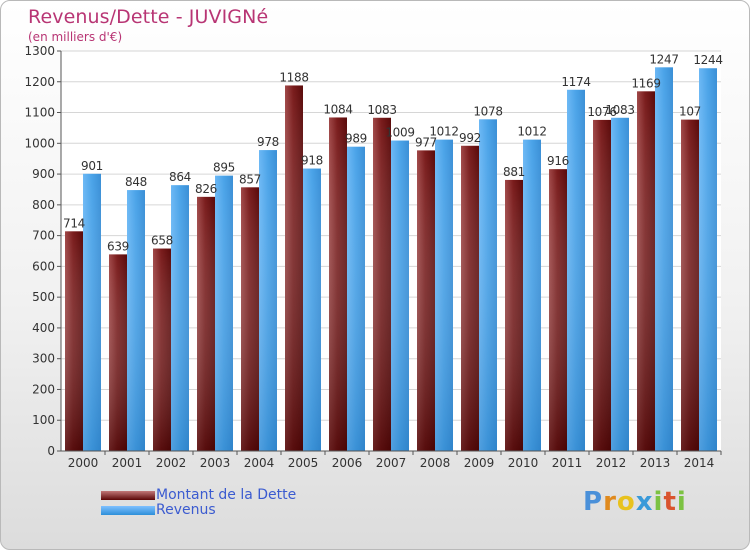  I want to click on data-label-debt: 1188, so click(293, 77).